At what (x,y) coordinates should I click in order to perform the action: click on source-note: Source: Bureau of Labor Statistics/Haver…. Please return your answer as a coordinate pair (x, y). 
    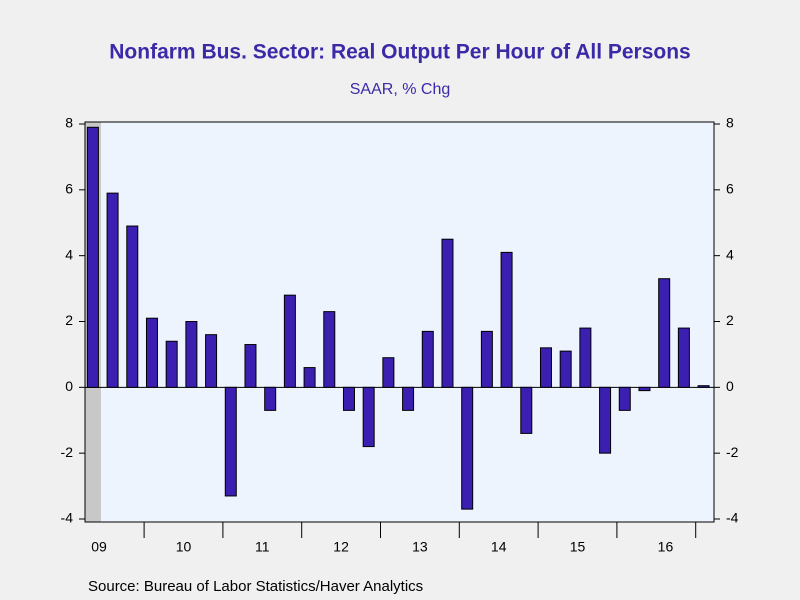
    Looking at the image, I should click on (255, 586).